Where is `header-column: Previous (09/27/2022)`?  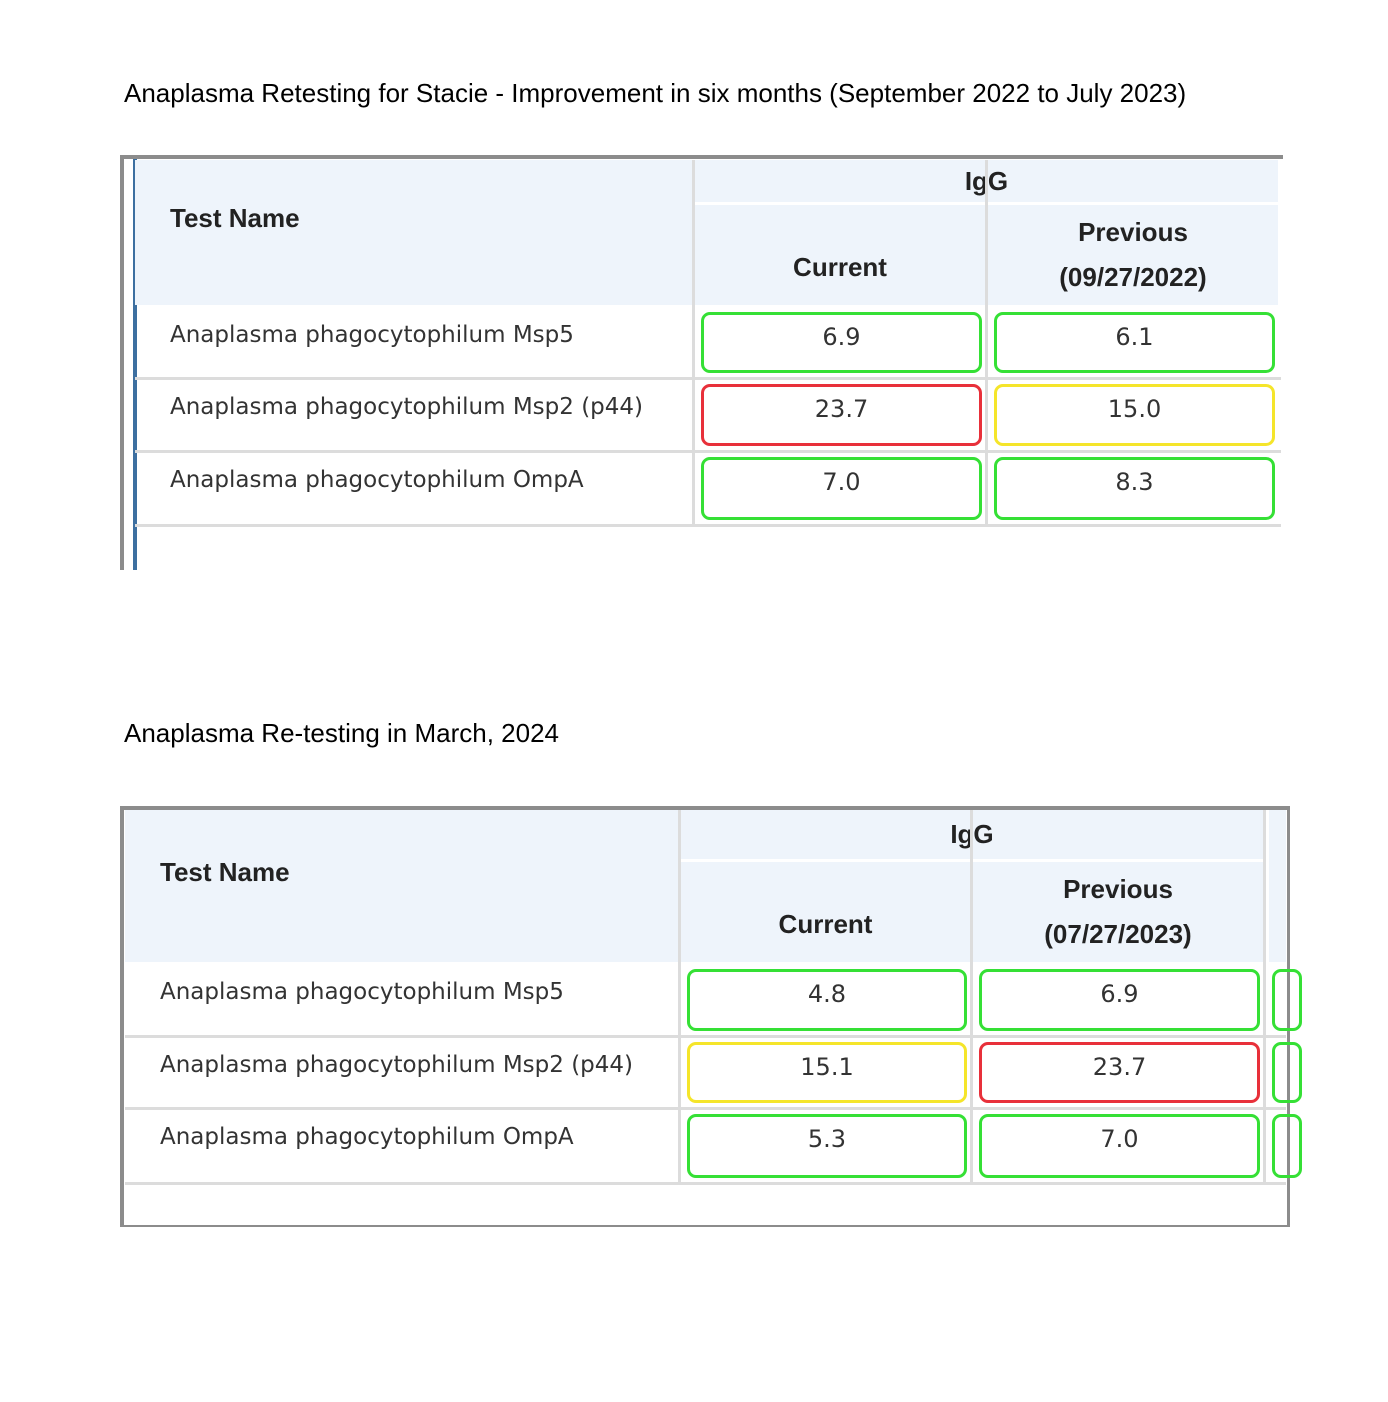
header-column: Previous (09/27/2022) is located at coordinates (1133, 255).